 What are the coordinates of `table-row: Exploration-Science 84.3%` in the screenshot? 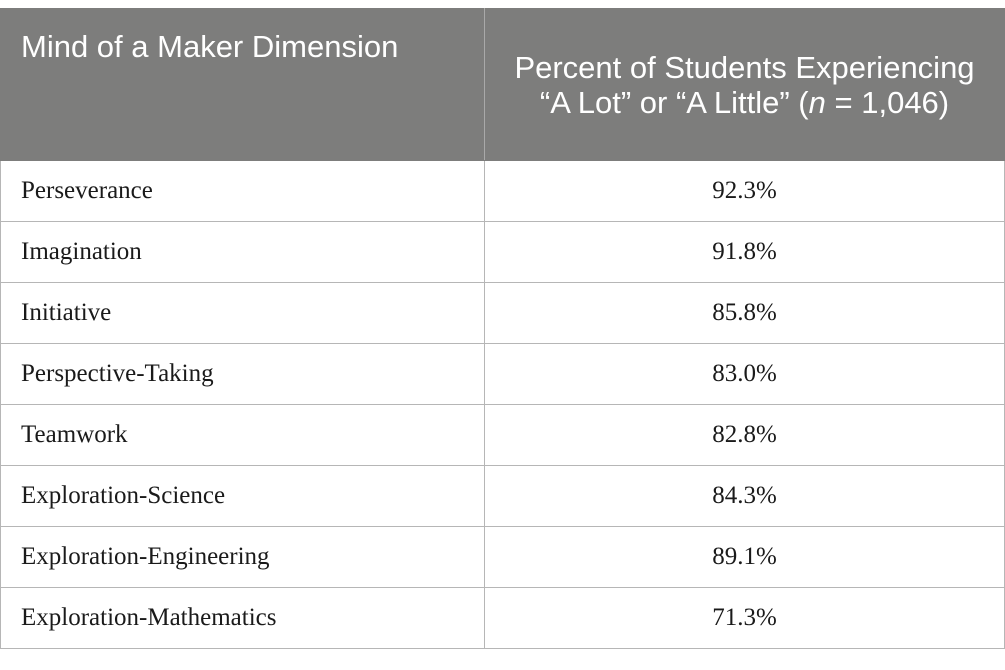 It's located at (502, 496).